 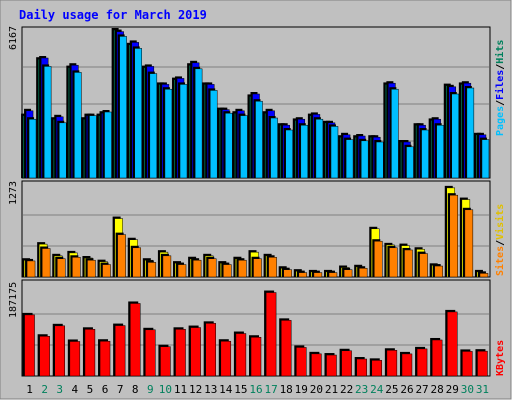 What do you see at coordinates (406, 389) in the screenshot?
I see `x-tick-label: 26` at bounding box center [406, 389].